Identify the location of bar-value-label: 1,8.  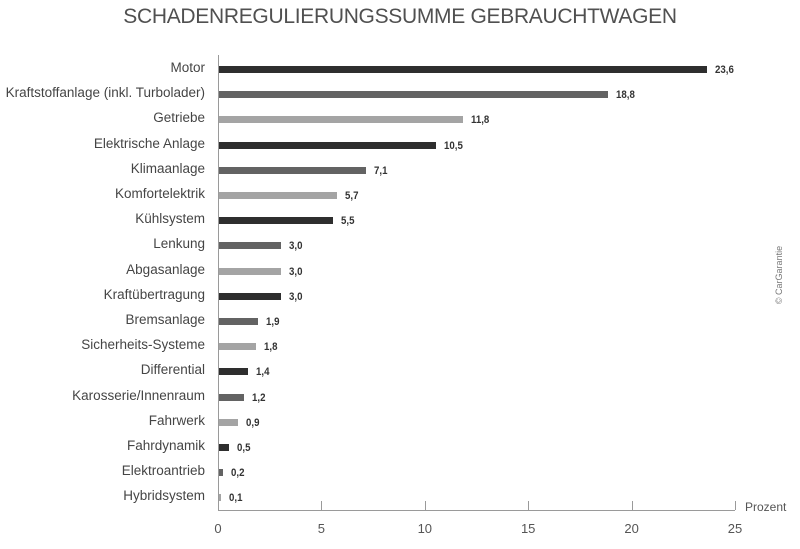
(271, 347).